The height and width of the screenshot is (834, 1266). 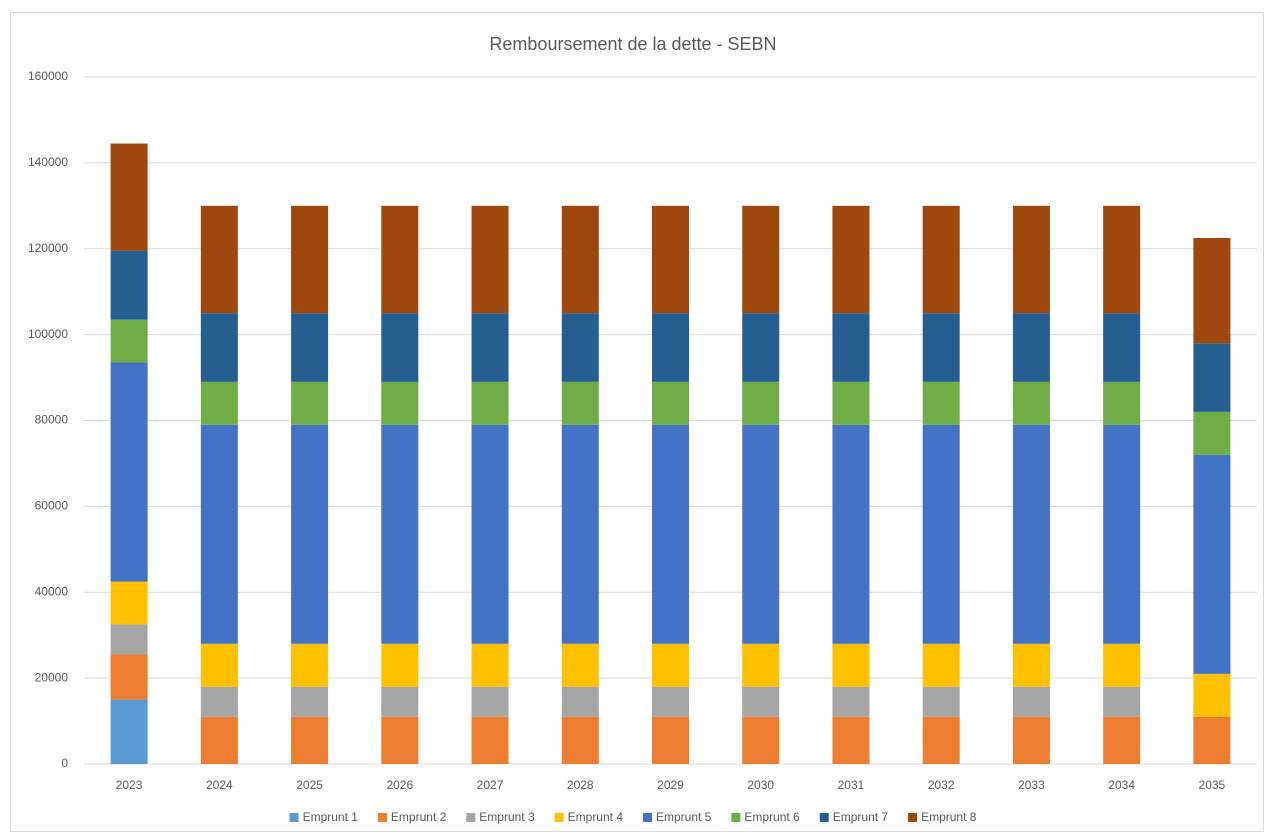 What do you see at coordinates (507, 817) in the screenshot?
I see `legend-label: Emprunt 3` at bounding box center [507, 817].